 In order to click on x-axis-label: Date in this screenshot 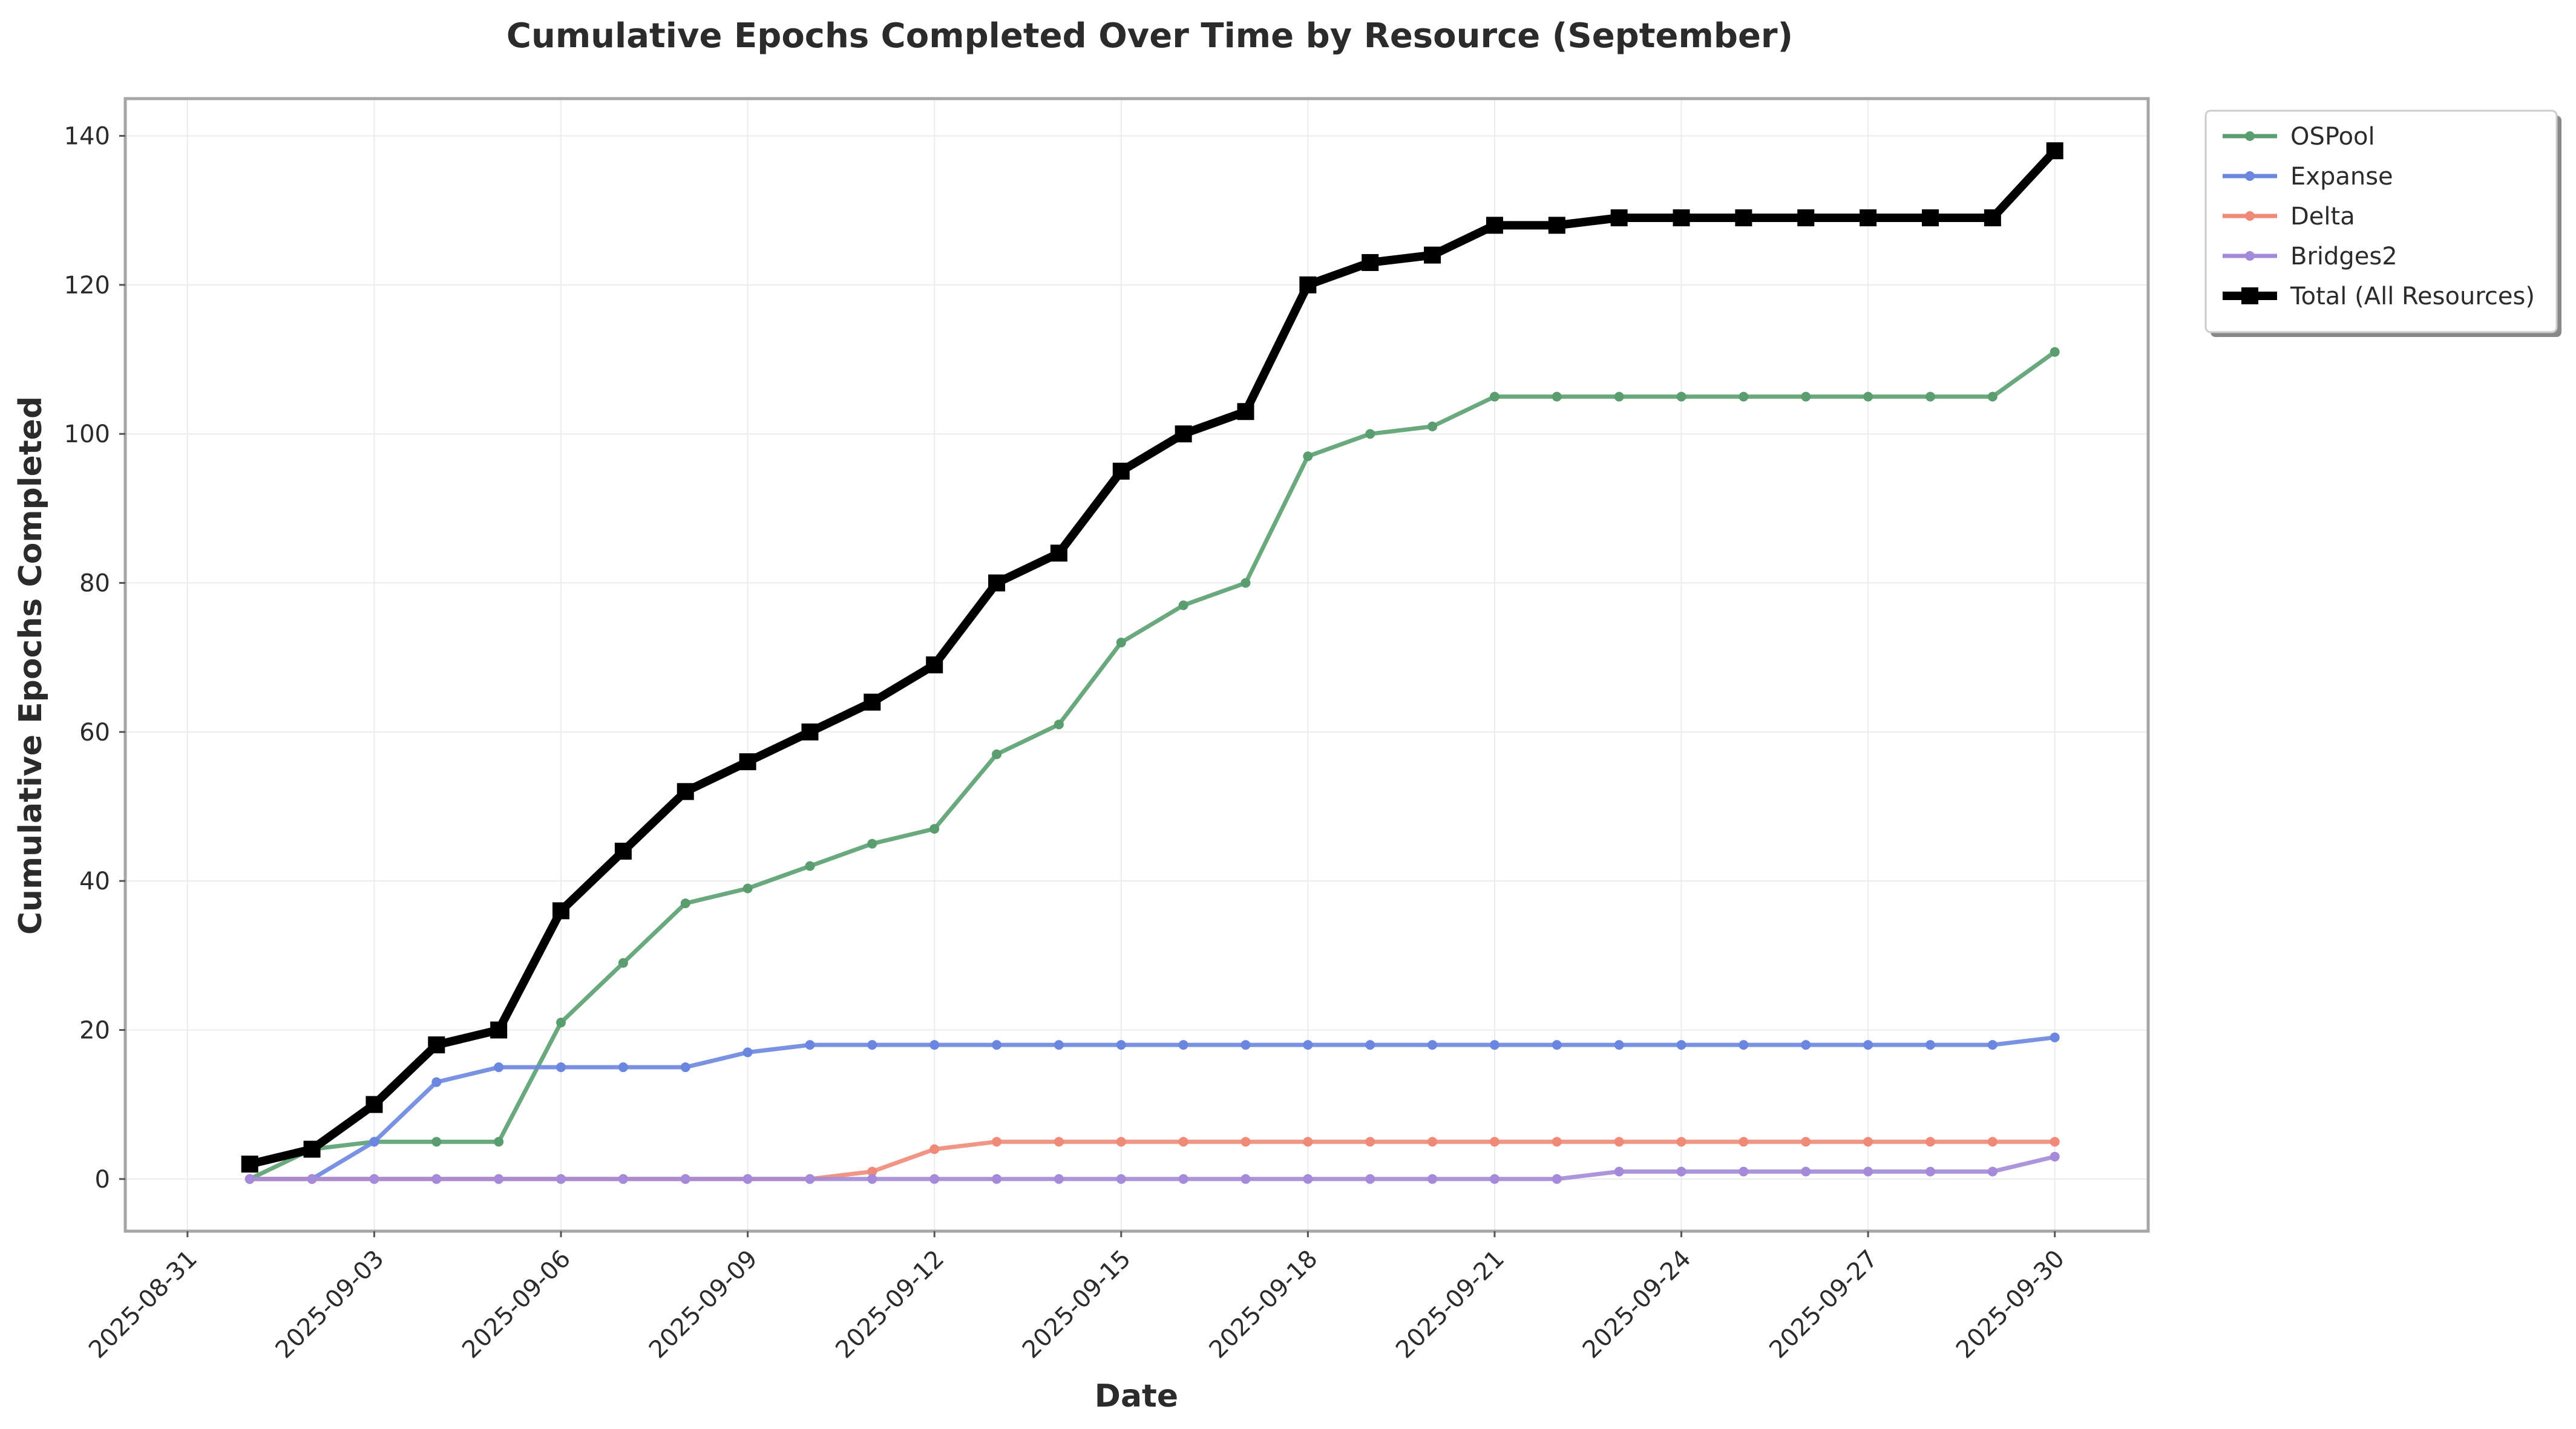, I will do `click(1136, 1396)`.